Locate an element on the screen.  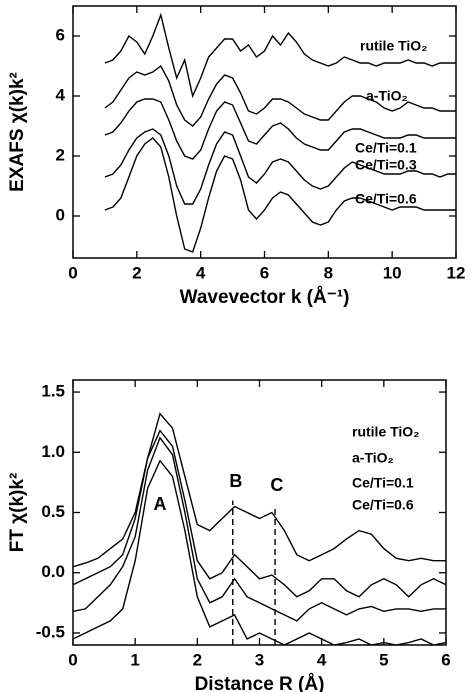
x-tick-label: 5 is located at coordinates (383, 659).